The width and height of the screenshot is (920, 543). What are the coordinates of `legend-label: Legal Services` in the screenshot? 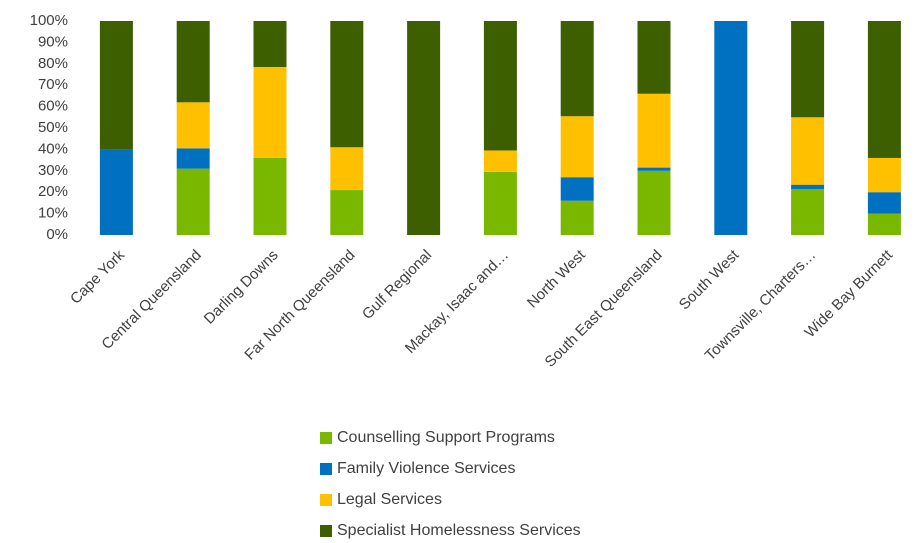 It's located at (389, 499).